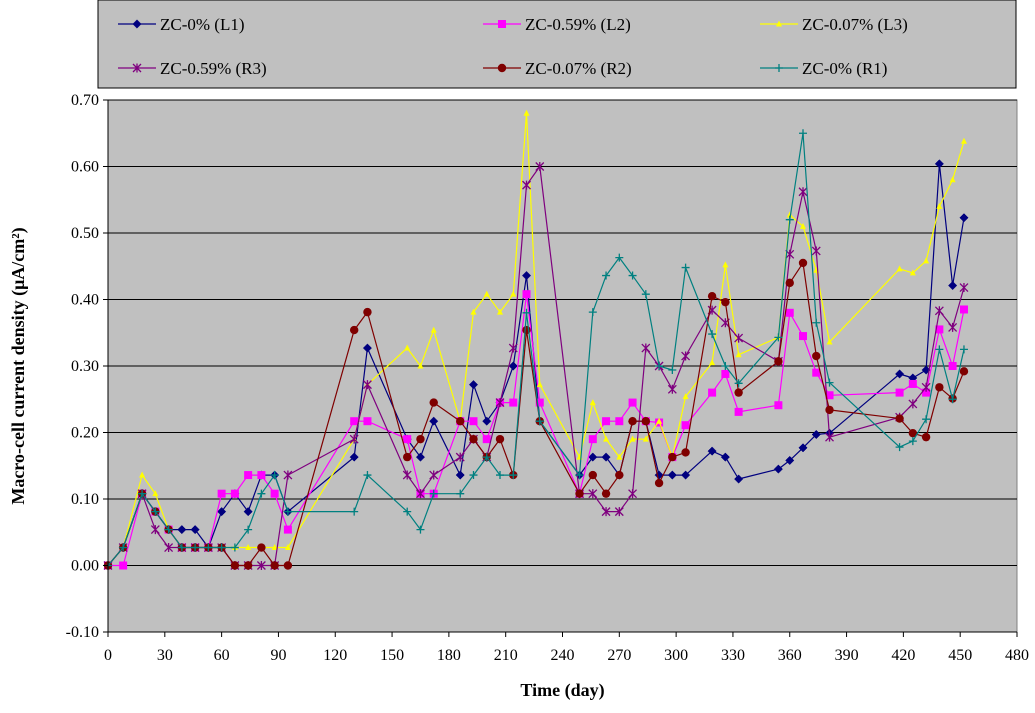  Describe the element at coordinates (790, 655) in the screenshot. I see `x-tick-label: 360` at that location.